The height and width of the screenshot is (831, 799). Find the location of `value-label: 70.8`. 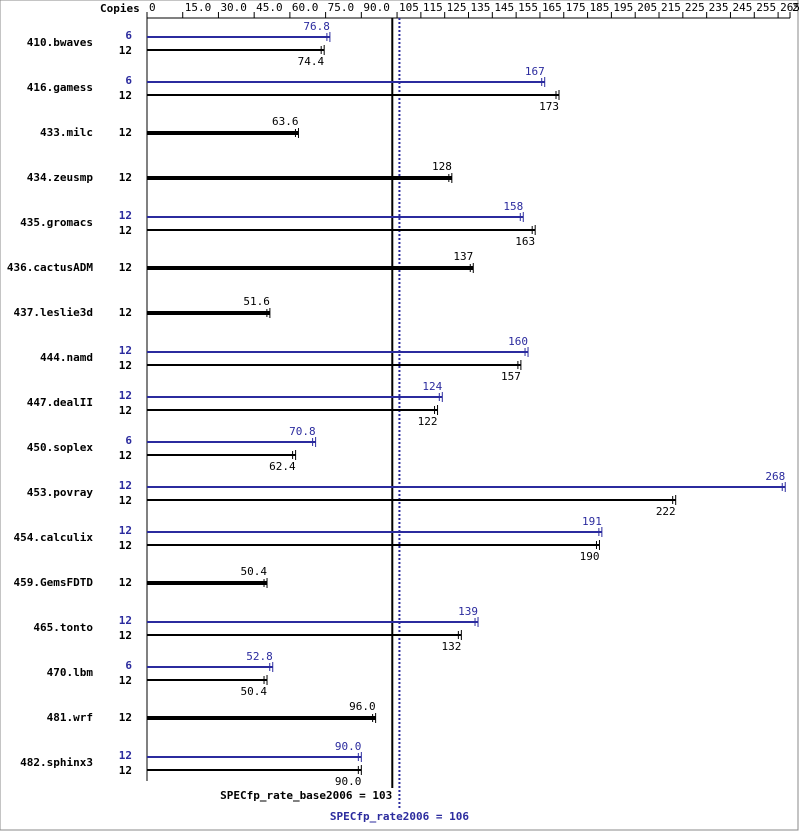

value-label: 70.8 is located at coordinates (302, 431).